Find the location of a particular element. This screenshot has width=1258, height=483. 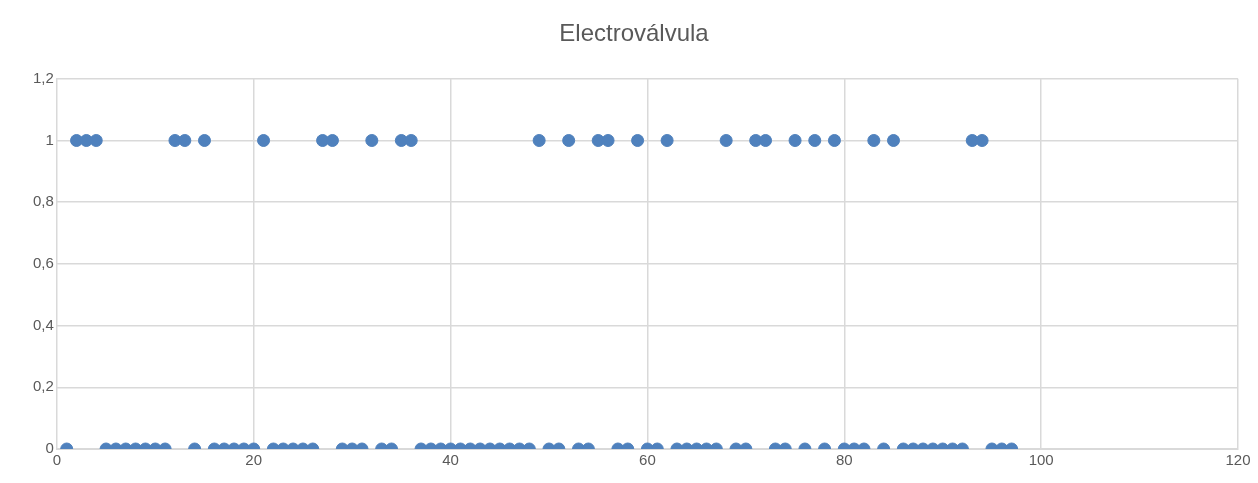

y-tick-label: 0 is located at coordinates (49, 448).